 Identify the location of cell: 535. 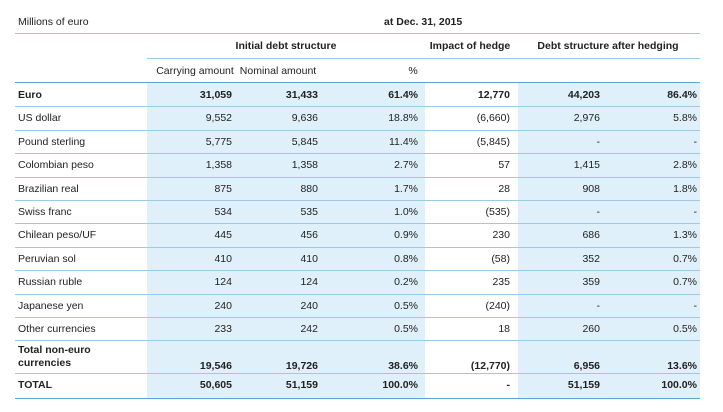
(309, 212).